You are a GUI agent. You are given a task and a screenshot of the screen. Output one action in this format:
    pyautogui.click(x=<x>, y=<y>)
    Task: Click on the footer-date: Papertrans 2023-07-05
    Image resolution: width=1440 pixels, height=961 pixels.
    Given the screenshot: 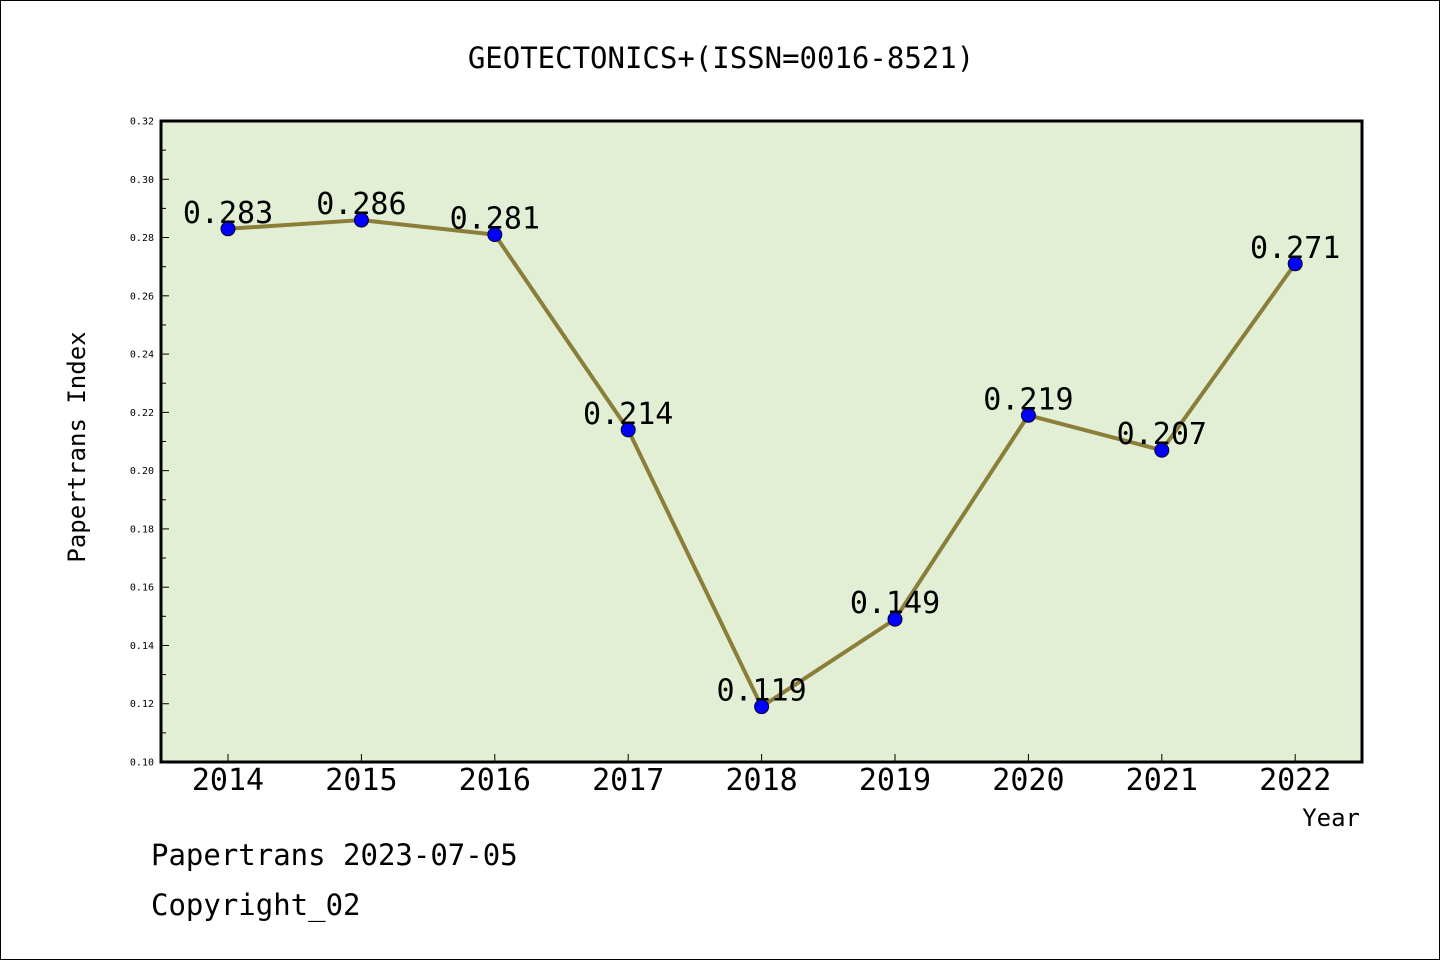 What is the action you would take?
    pyautogui.click(x=334, y=855)
    